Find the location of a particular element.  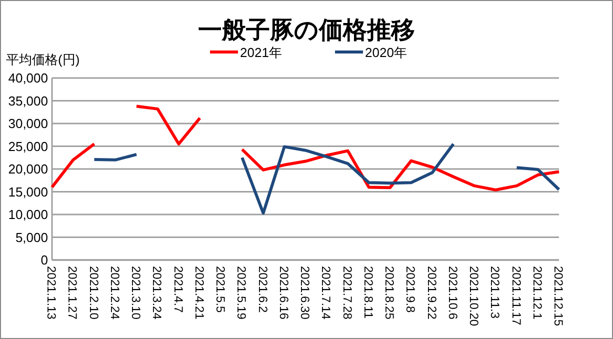

y-tick-label: 20,000 is located at coordinates (28, 169).